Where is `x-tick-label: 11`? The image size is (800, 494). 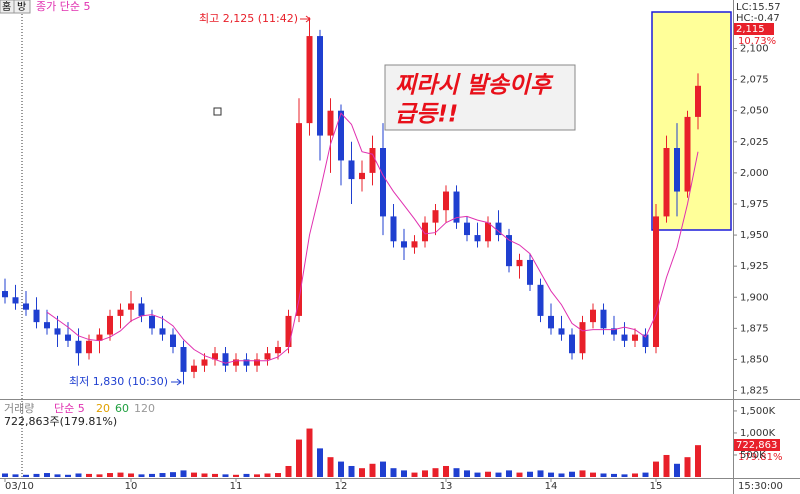
x-tick-label: 11 is located at coordinates (236, 486).